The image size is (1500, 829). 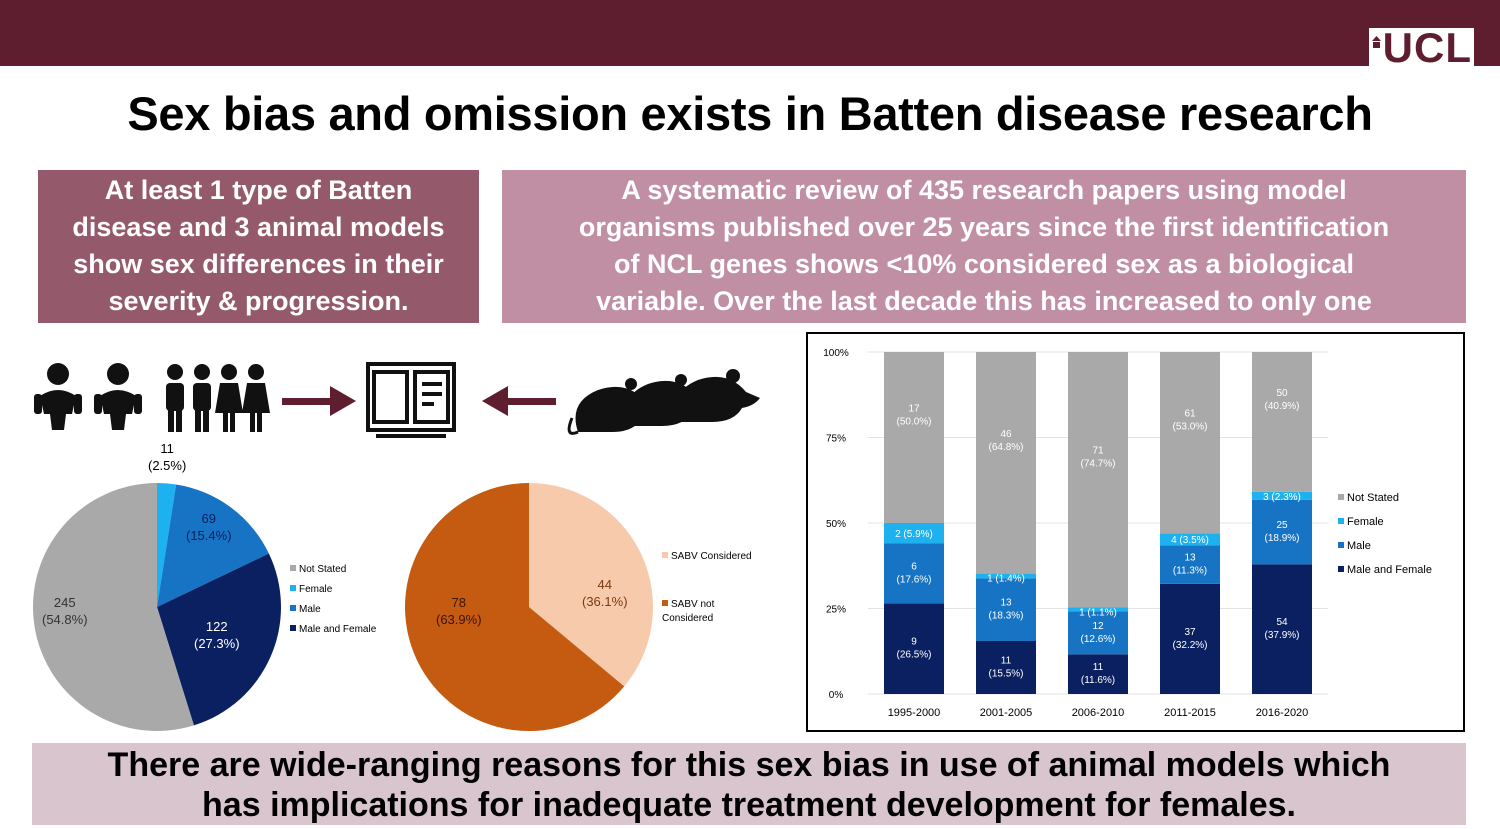 What do you see at coordinates (1006, 434) in the screenshot?
I see `bar-count-label: 46` at bounding box center [1006, 434].